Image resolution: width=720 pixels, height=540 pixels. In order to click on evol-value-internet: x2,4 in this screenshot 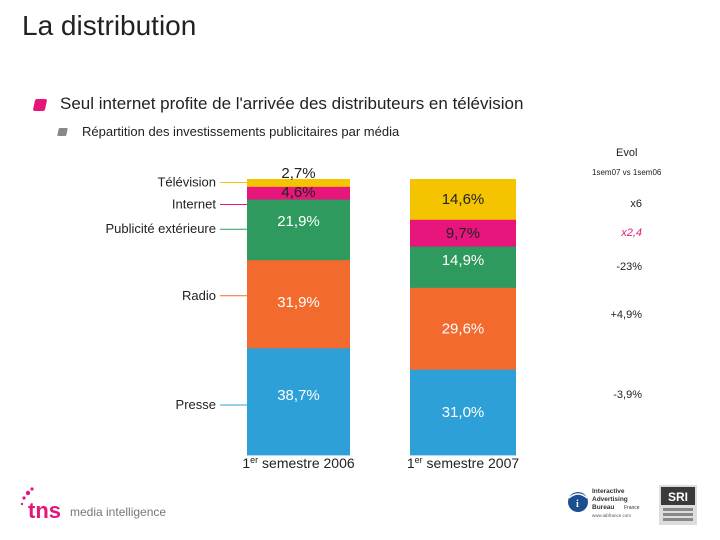, I will do `click(631, 233)`.